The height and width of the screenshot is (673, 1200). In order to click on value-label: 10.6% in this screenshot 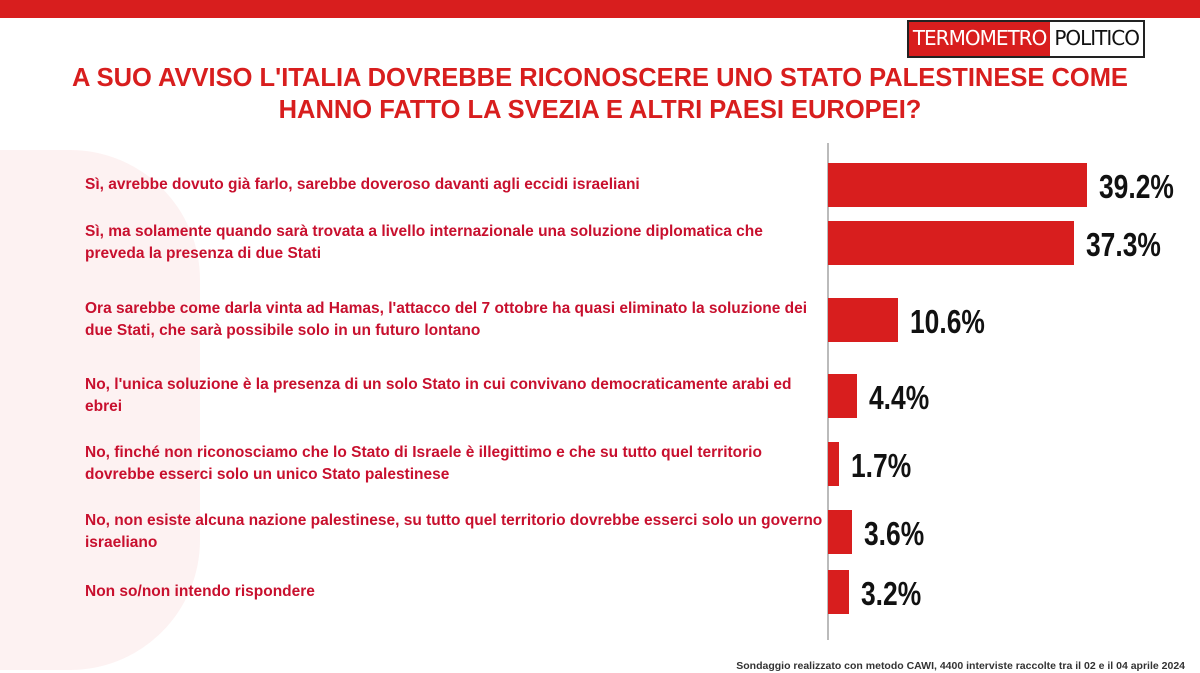, I will do `click(947, 321)`.